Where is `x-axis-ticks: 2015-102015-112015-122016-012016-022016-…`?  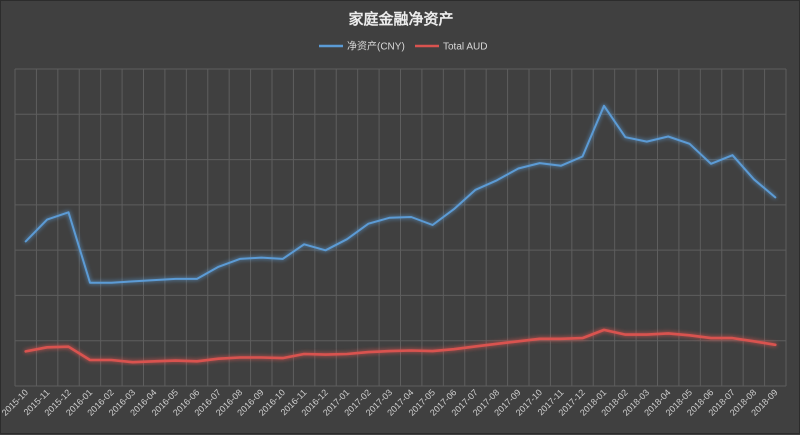
x-axis-ticks: 2015-102015-112015-122016-012016-022016-… is located at coordinates (390, 402).